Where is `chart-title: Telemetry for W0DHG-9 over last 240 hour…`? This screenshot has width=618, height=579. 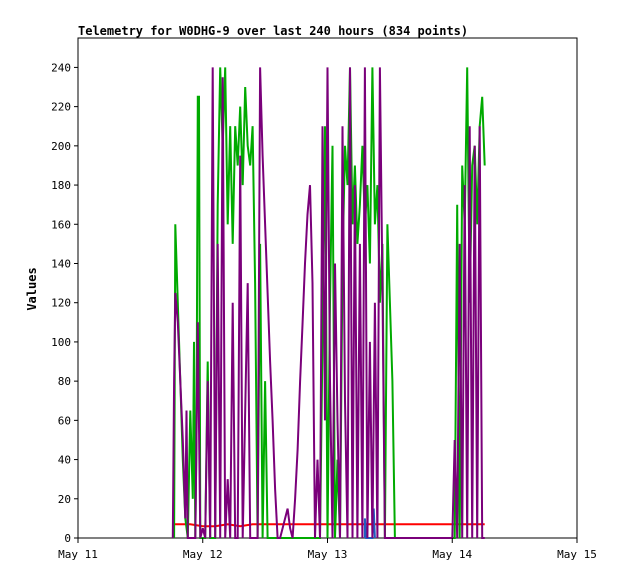
chart-title: Telemetry for W0DHG-9 over last 240 hour… is located at coordinates (273, 31).